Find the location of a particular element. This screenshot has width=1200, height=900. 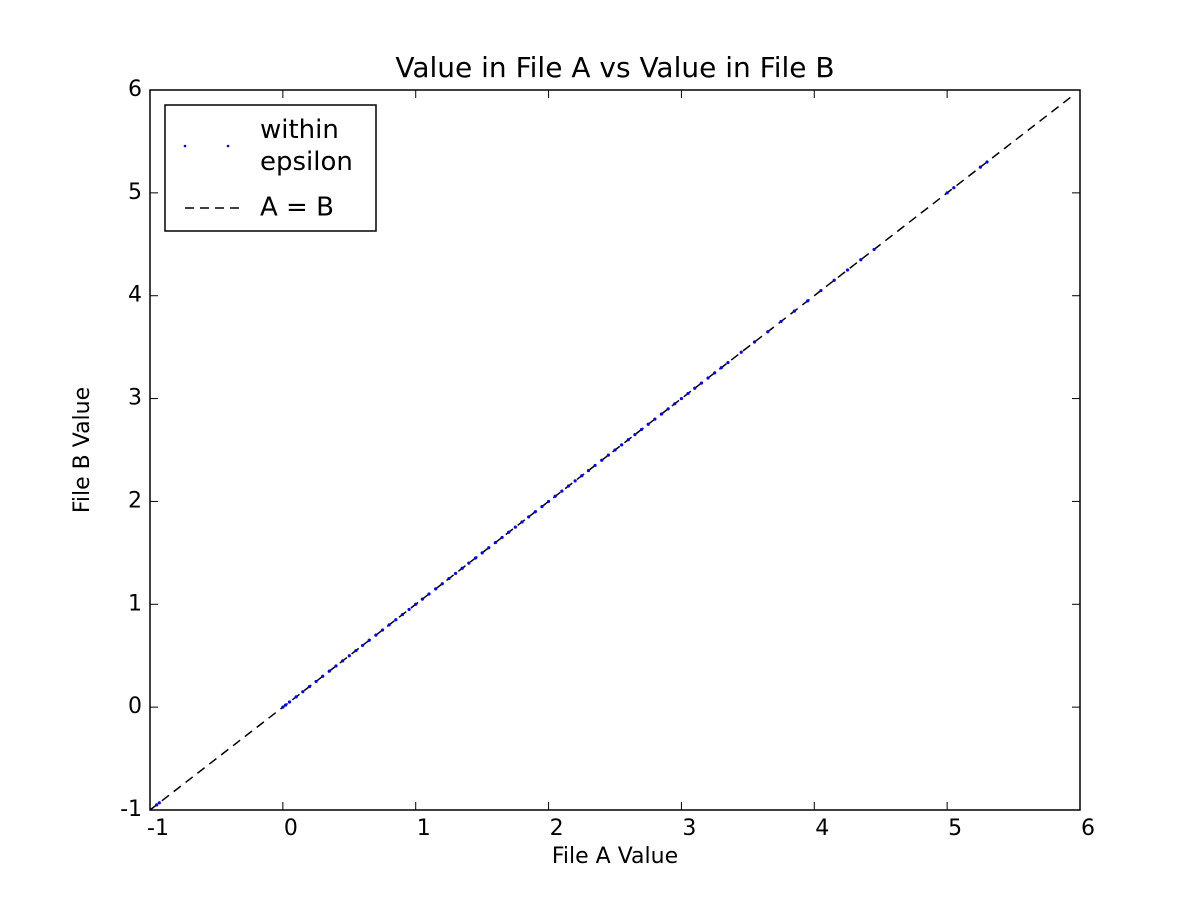

y-tick-label: 1 is located at coordinates (135, 603).